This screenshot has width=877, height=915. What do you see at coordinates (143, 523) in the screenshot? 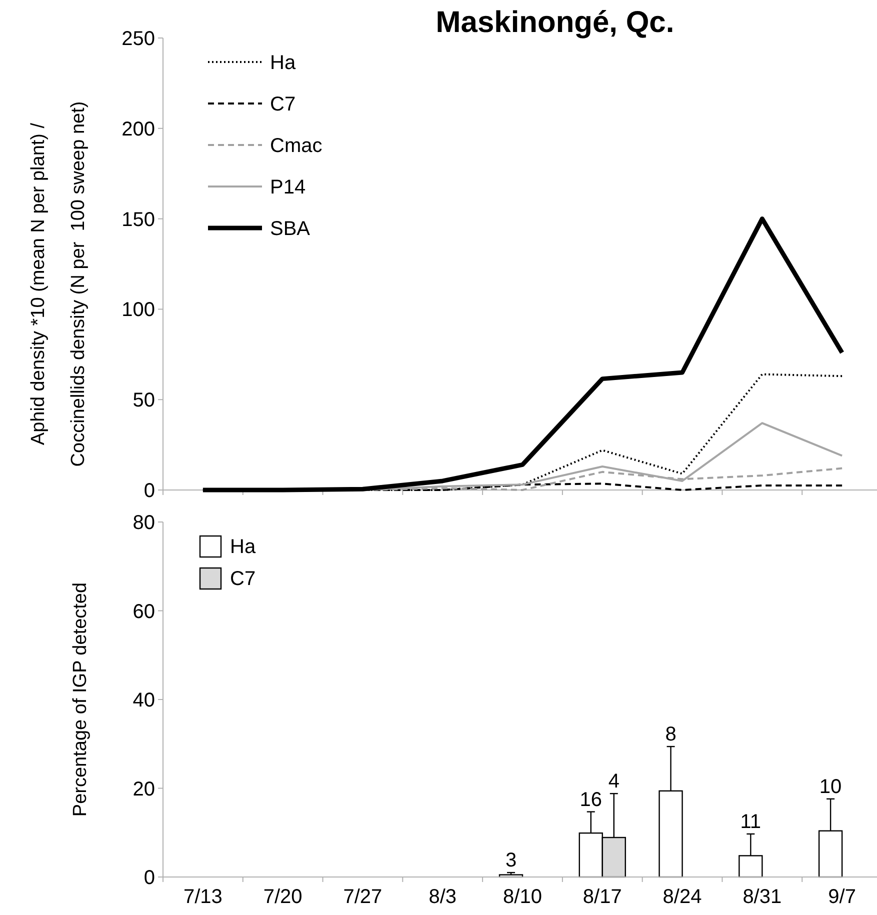
I see `y-tick-label: 80` at bounding box center [143, 523].